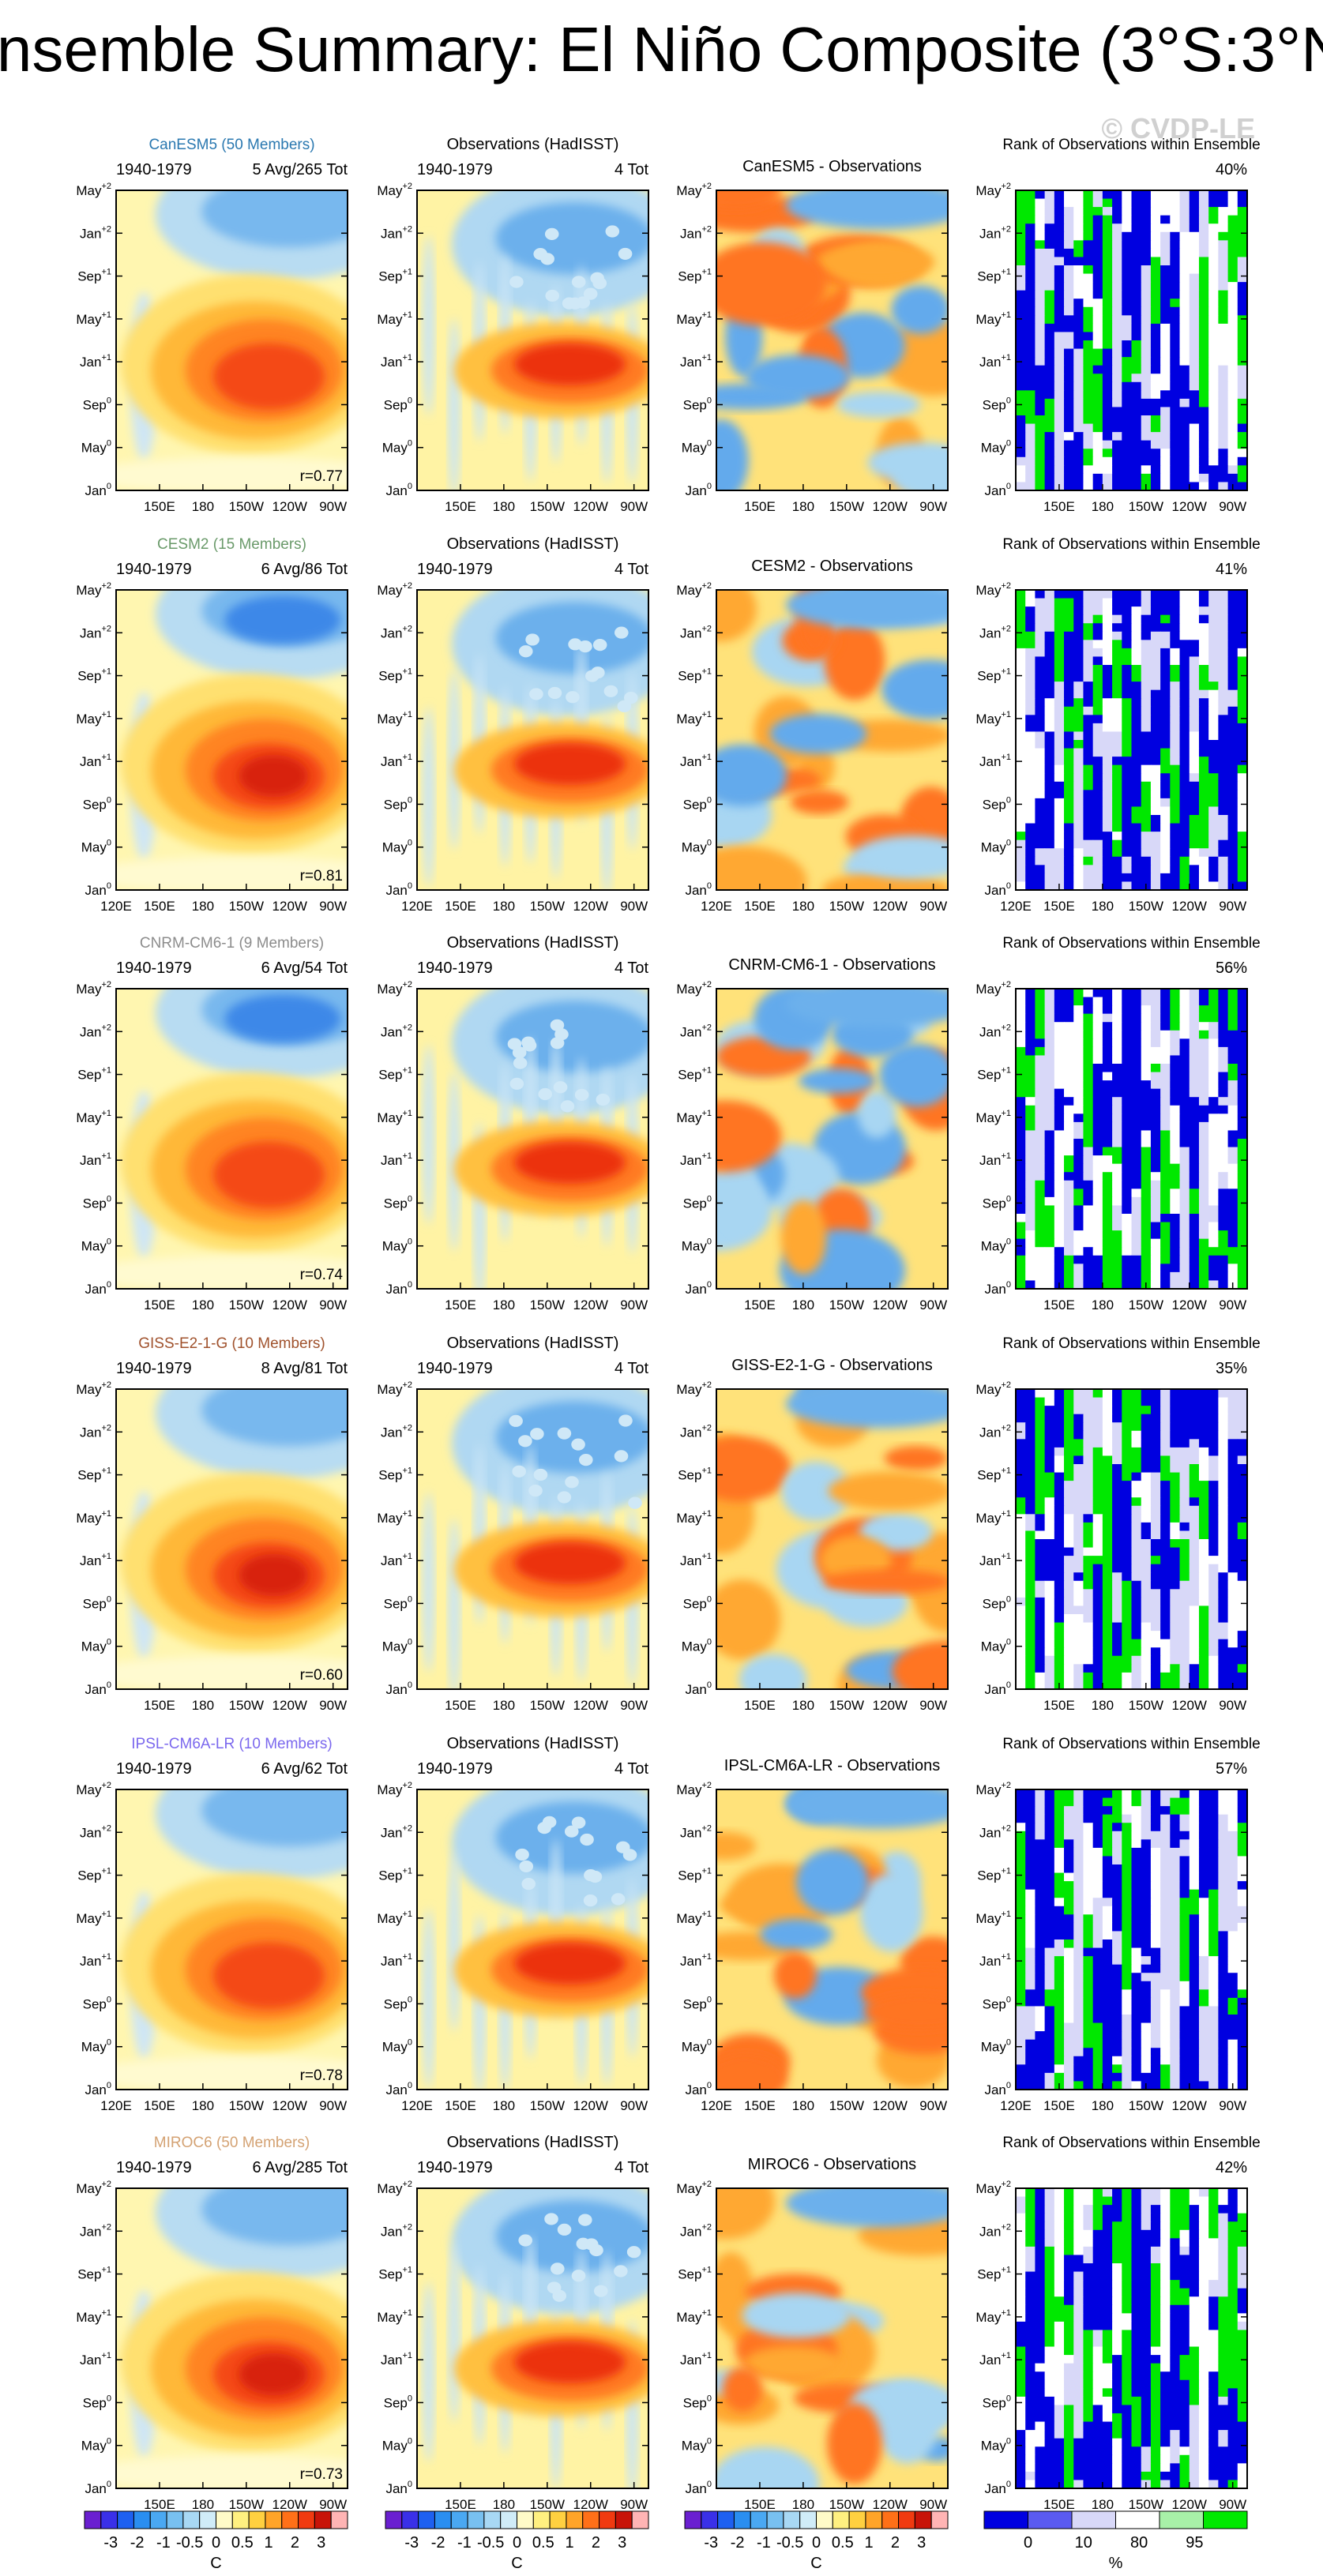 The height and width of the screenshot is (2576, 1323). What do you see at coordinates (989, 1075) in the screenshot?
I see `y-tick-month: Sep` at bounding box center [989, 1075].